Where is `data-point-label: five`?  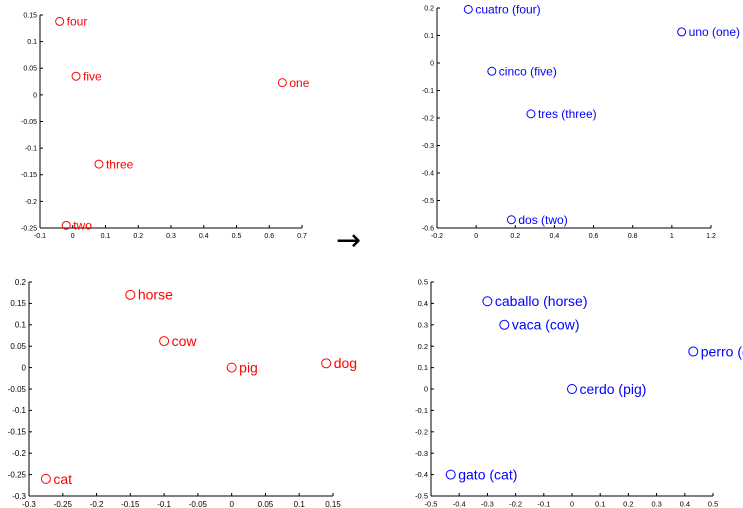
data-point-label: five is located at coordinates (92, 76).